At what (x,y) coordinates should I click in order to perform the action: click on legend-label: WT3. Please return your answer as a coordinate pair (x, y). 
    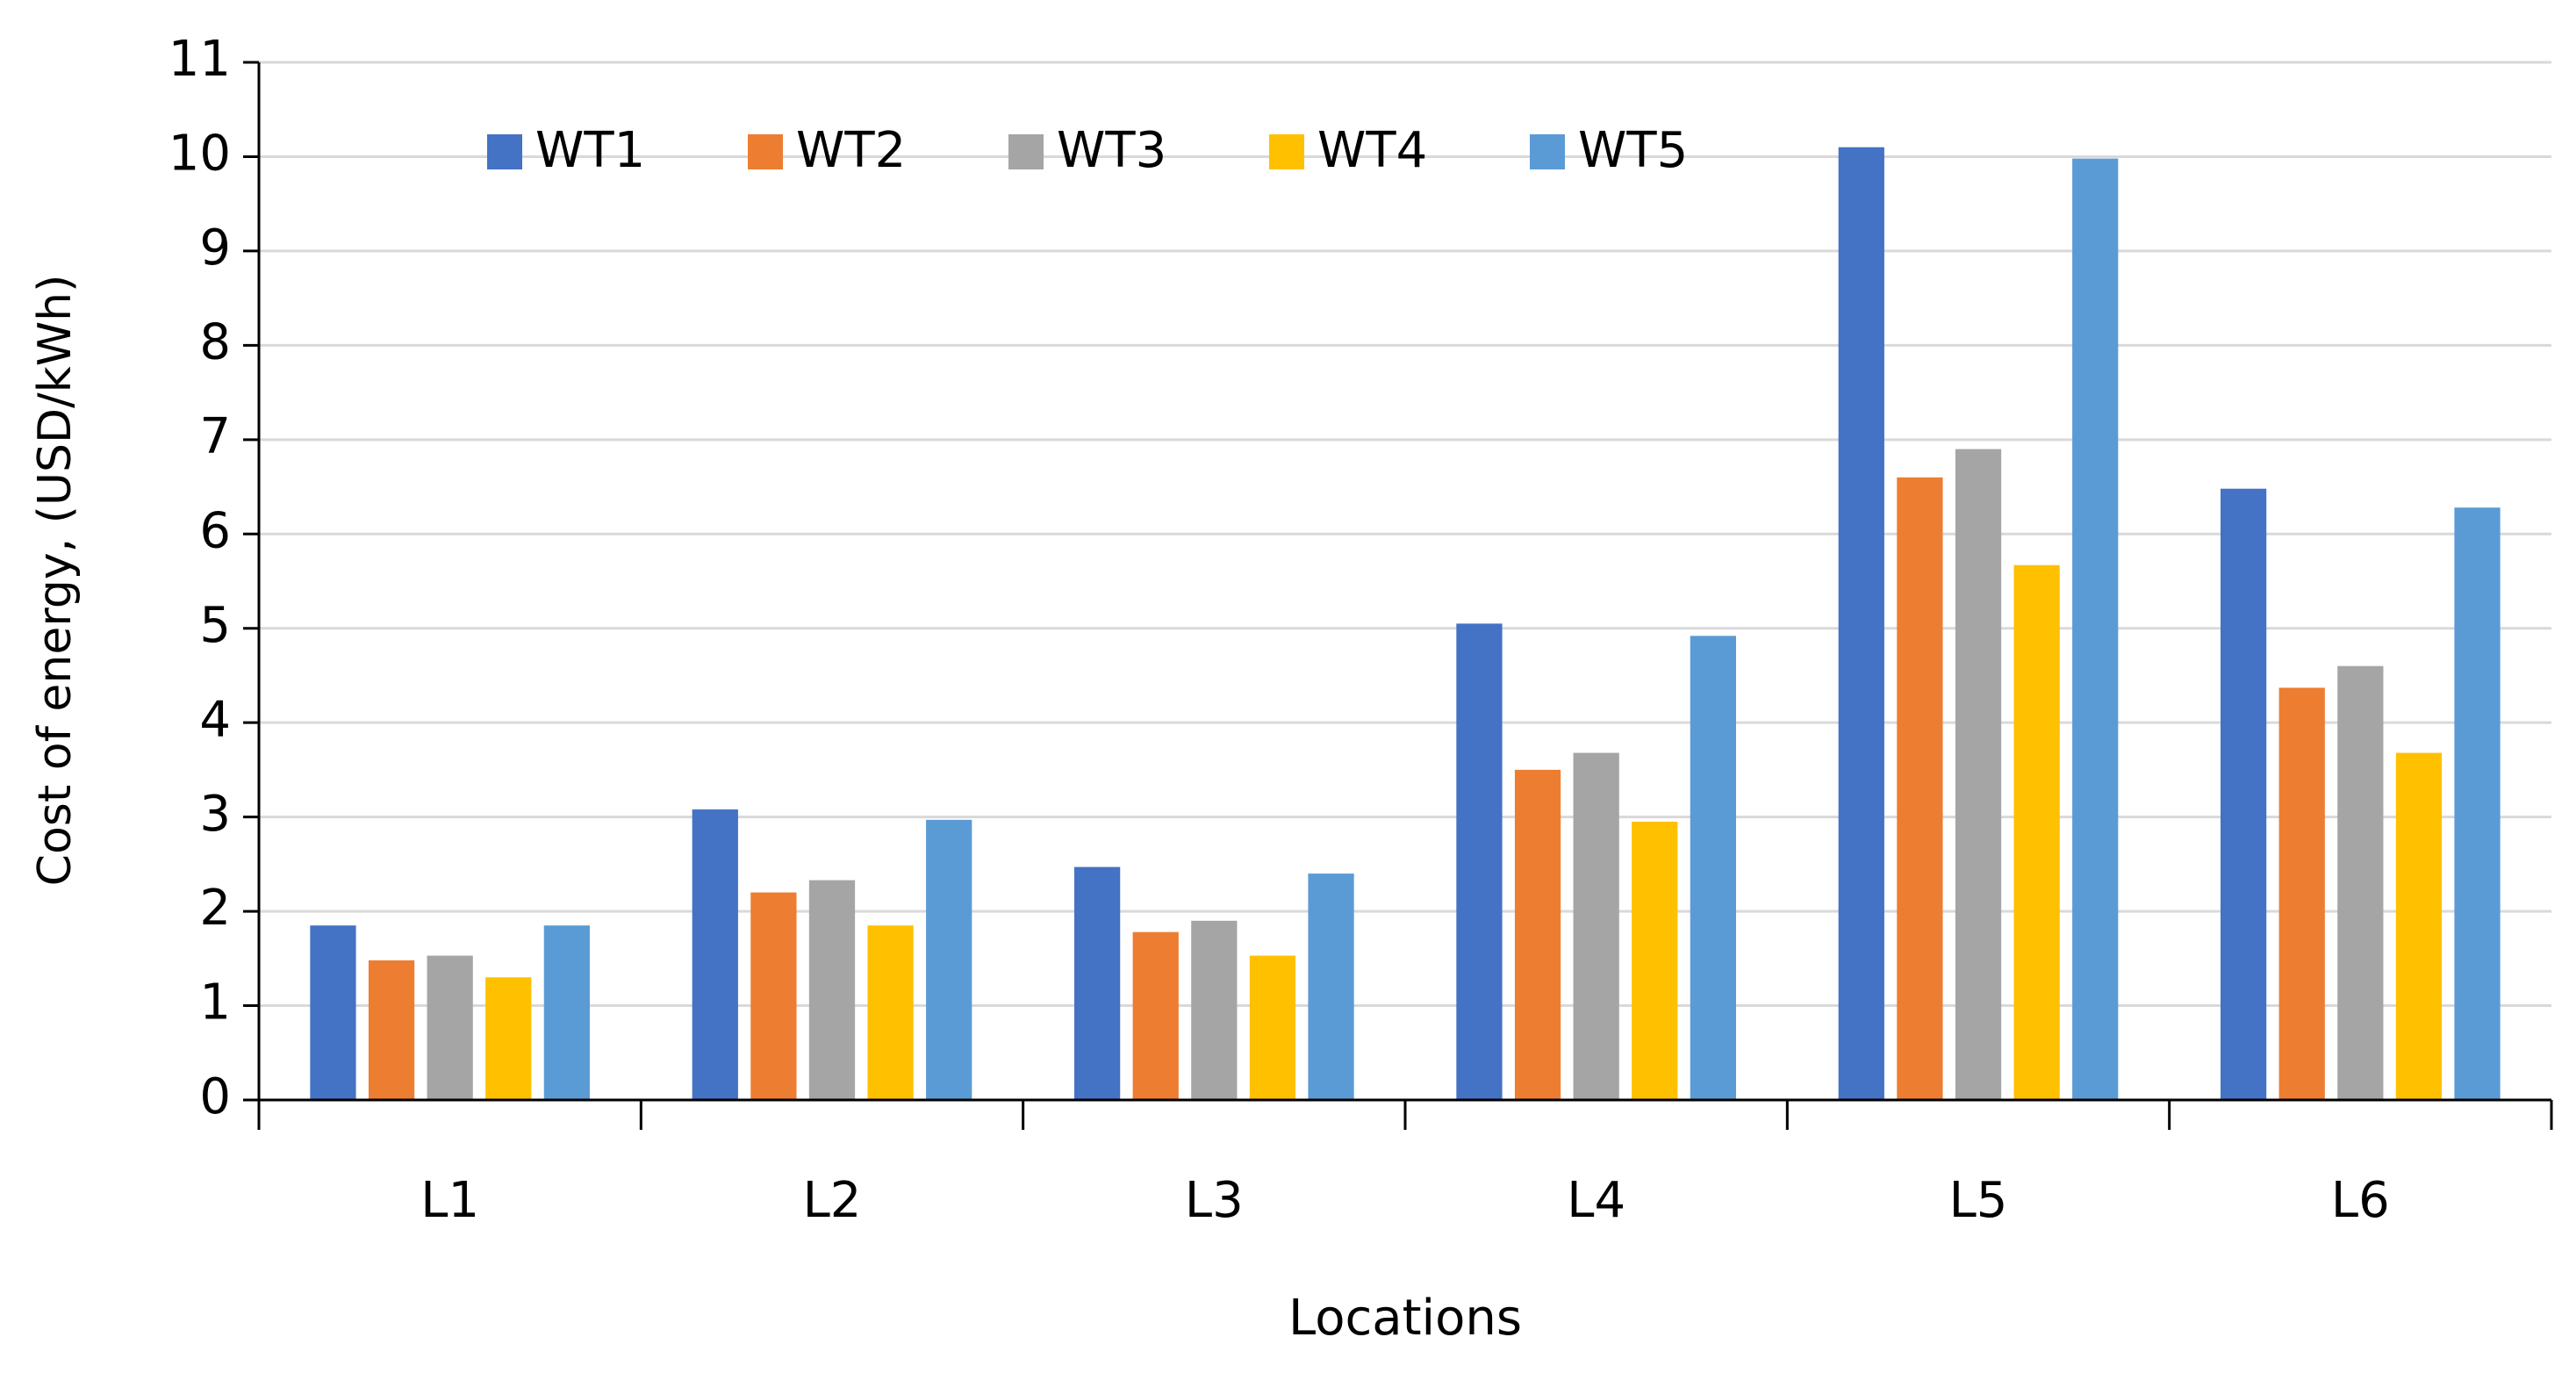
    Looking at the image, I should click on (1112, 150).